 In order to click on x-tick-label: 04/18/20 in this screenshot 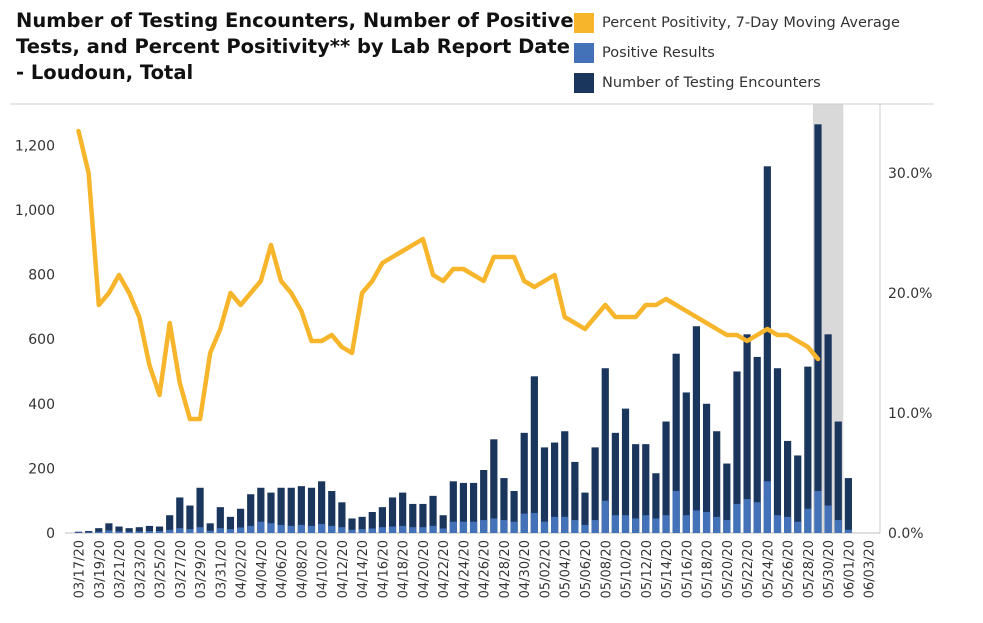, I will do `click(404, 569)`.